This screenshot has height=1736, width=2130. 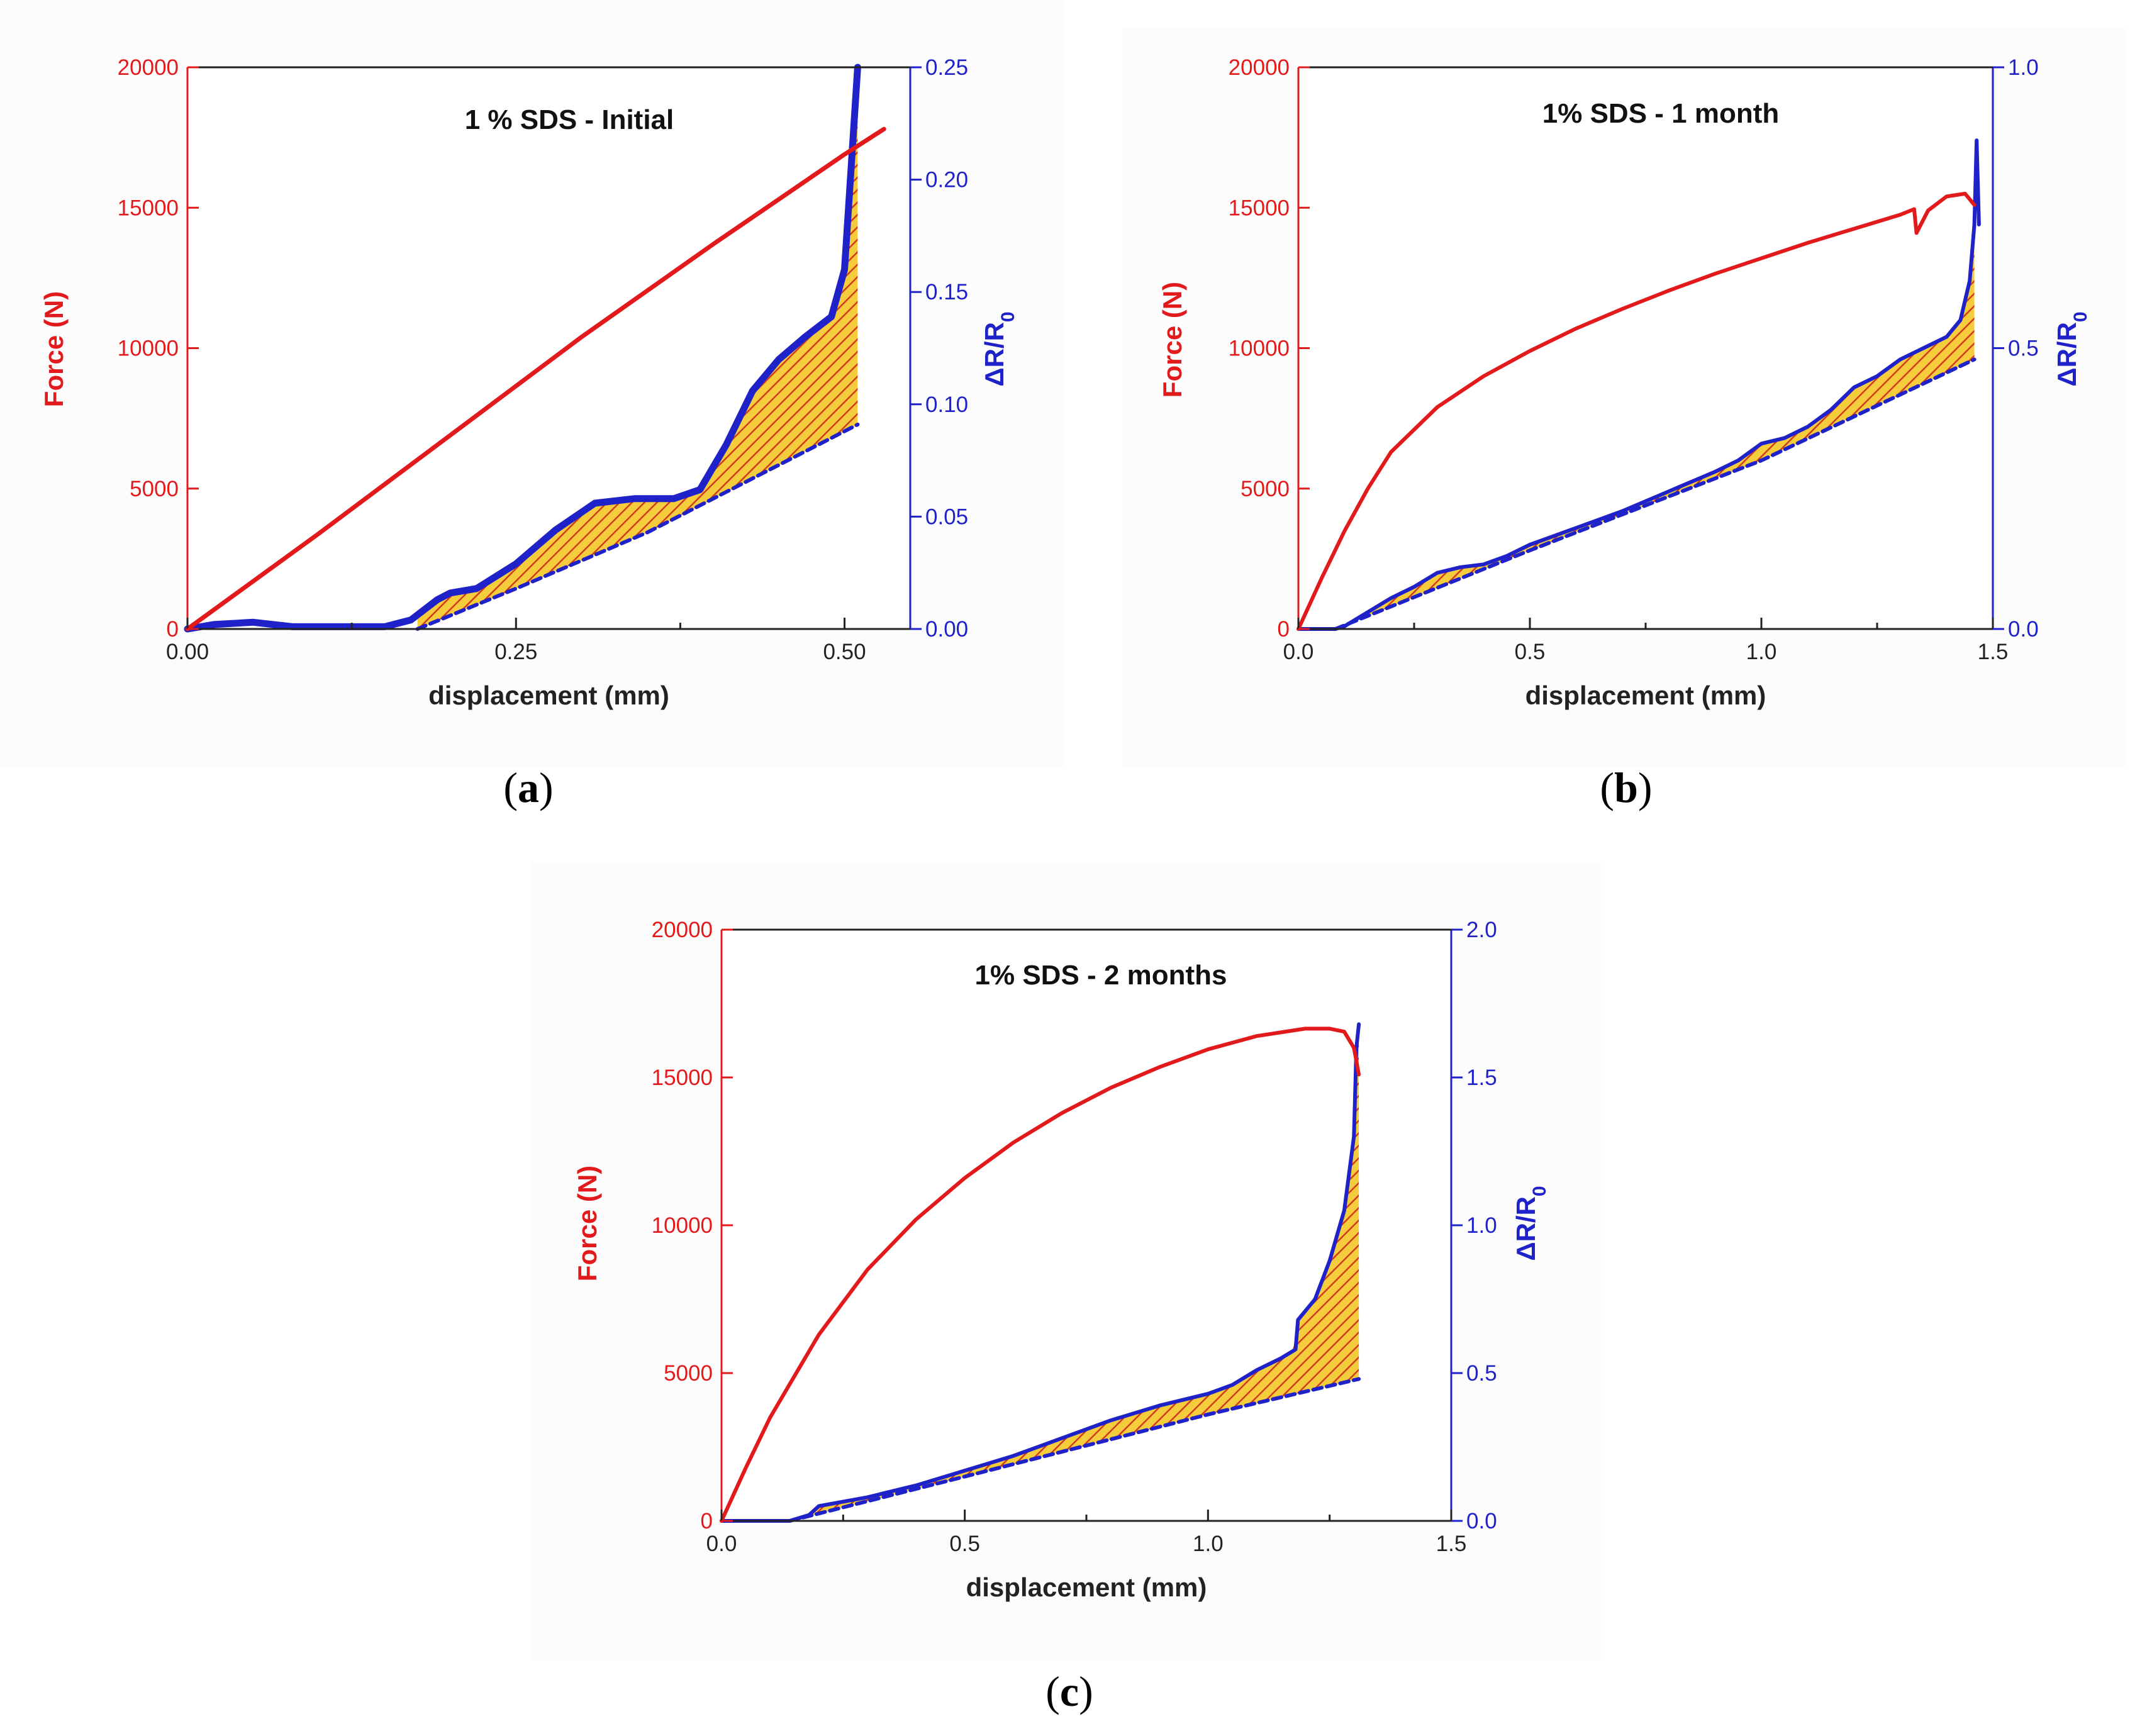 I want to click on right-tick-label: 0.25, so click(x=946, y=67).